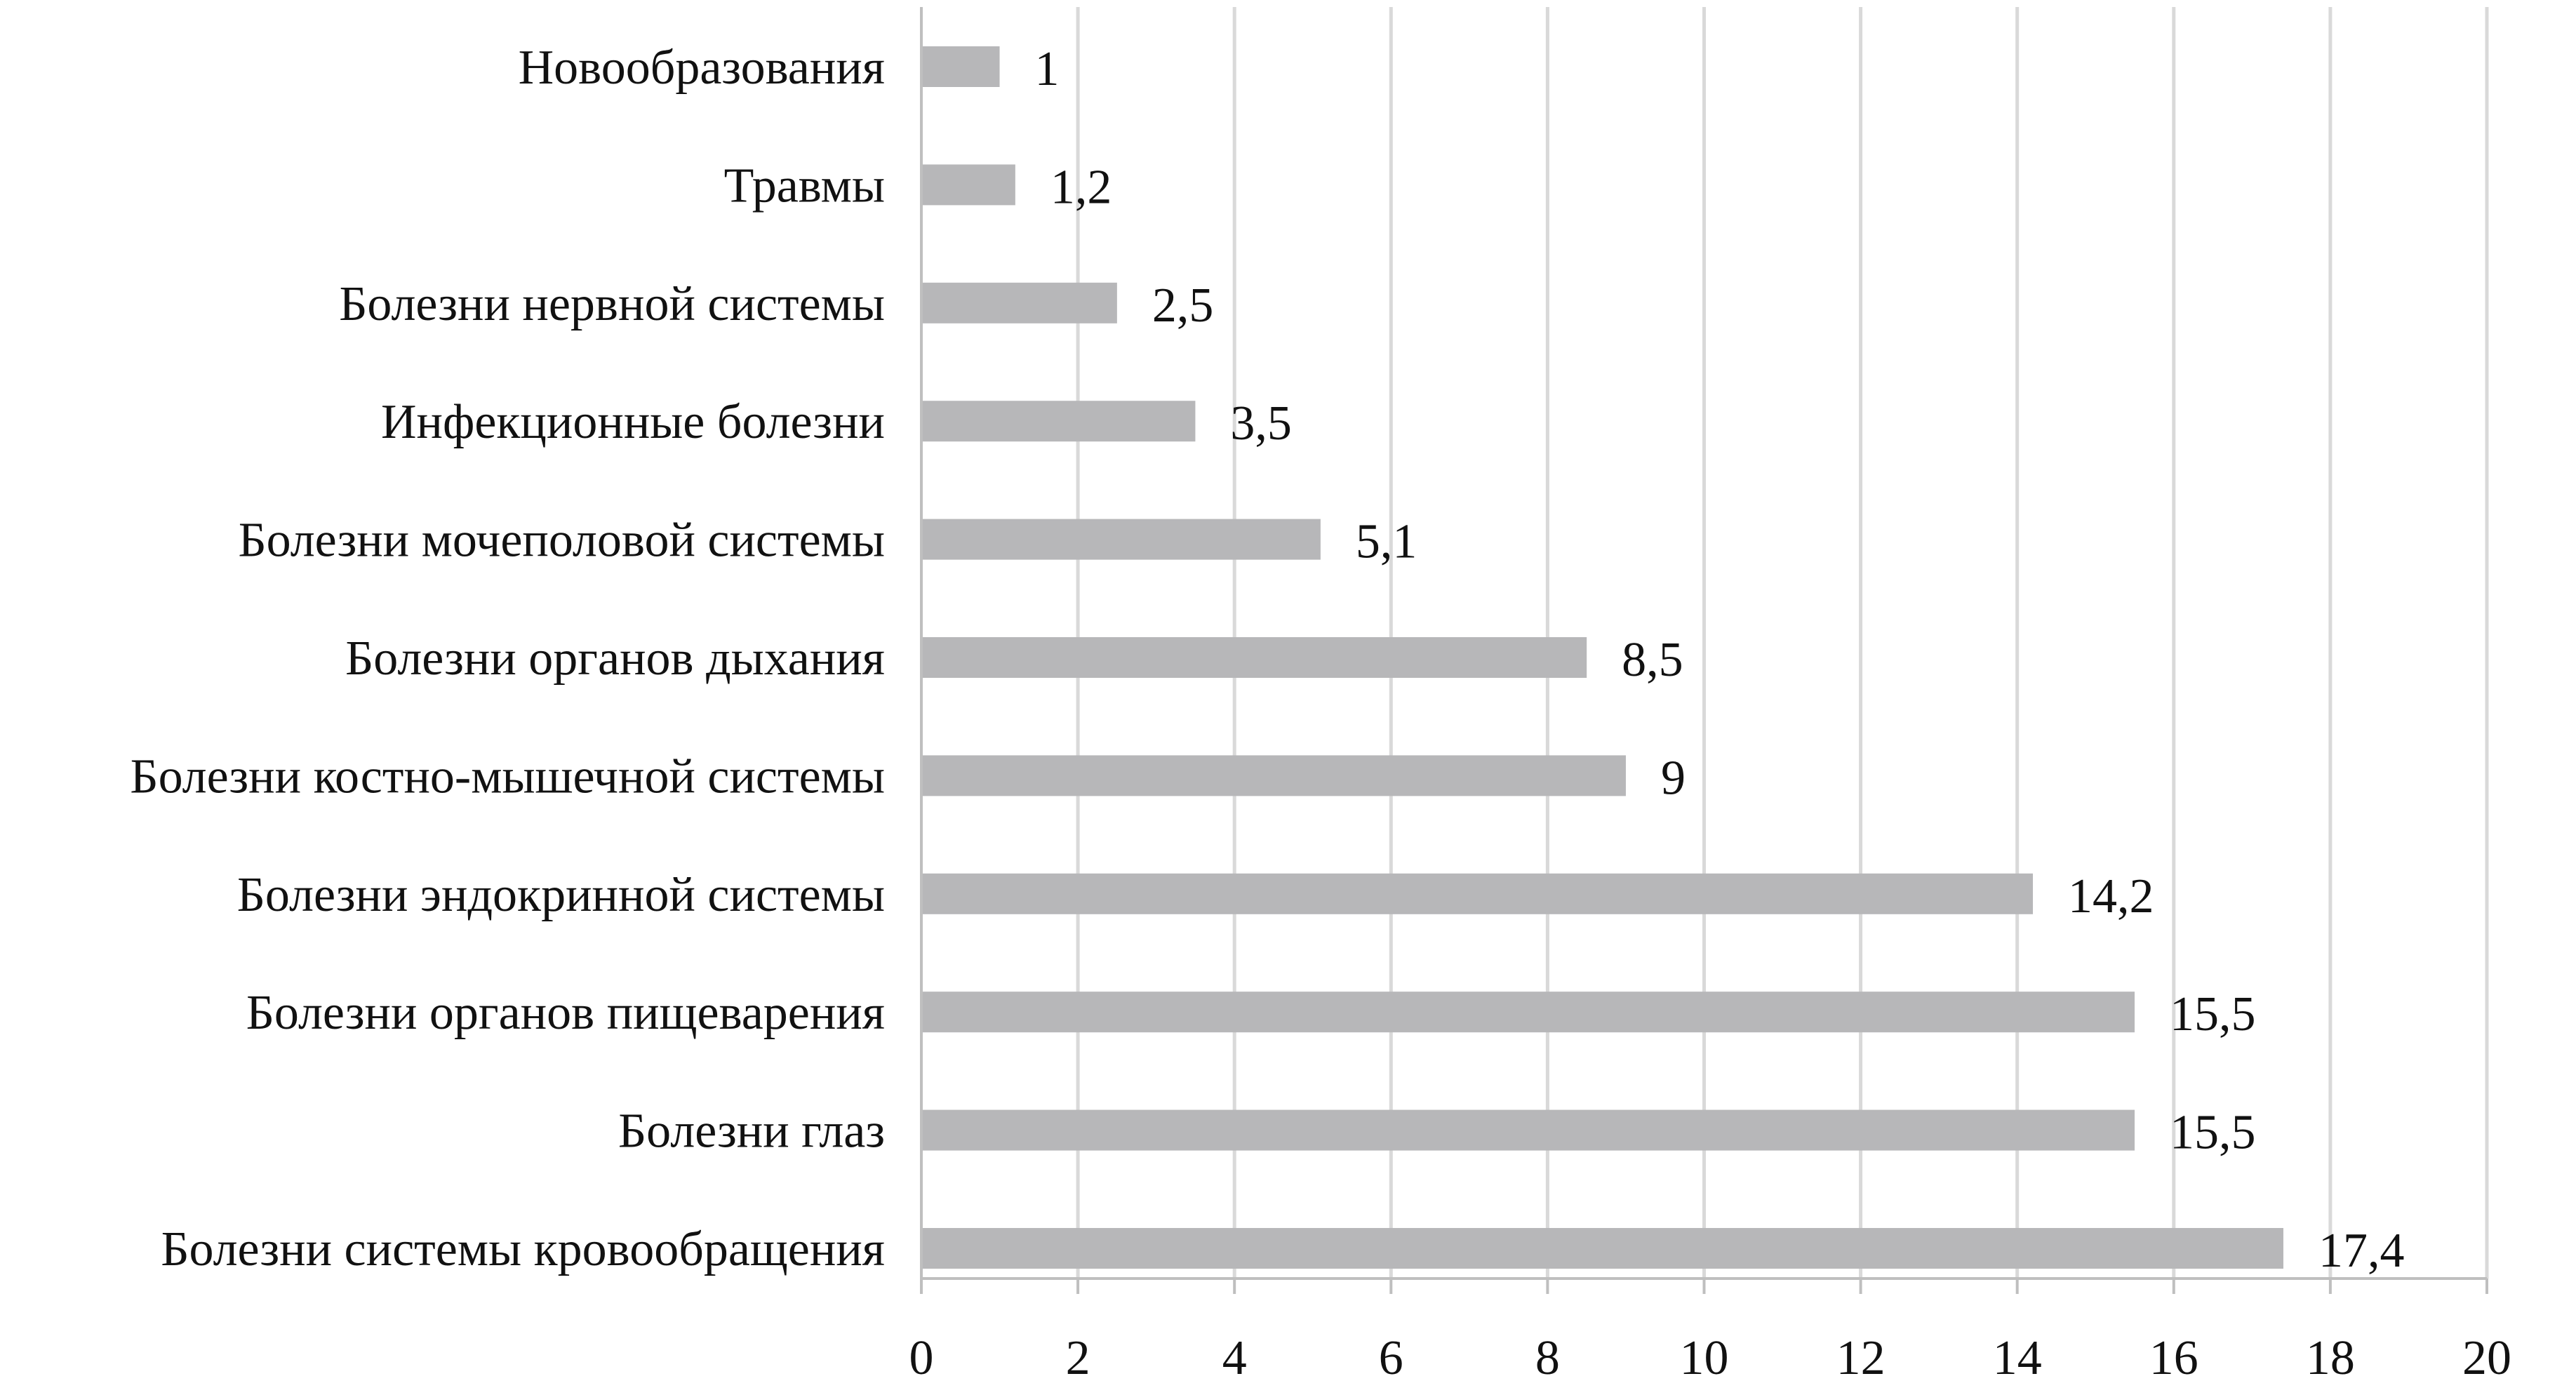  Describe the element at coordinates (561, 895) in the screenshot. I see `category-label: Болезни эндокринной системы` at that location.